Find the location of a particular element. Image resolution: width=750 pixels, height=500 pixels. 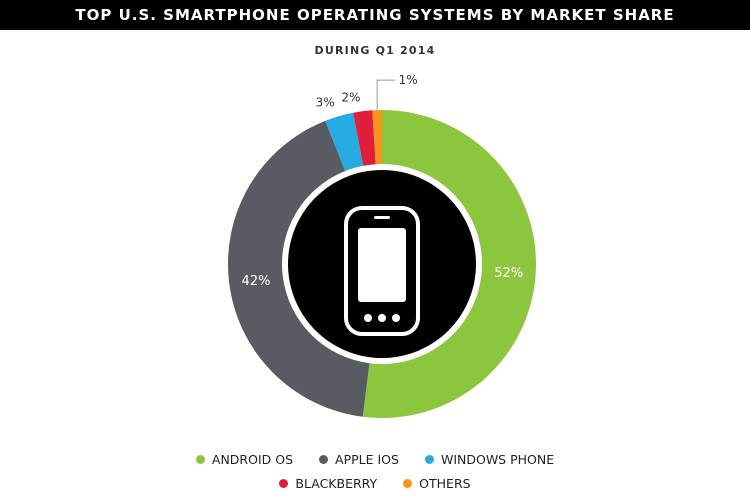

slice-others is located at coordinates (377, 137).